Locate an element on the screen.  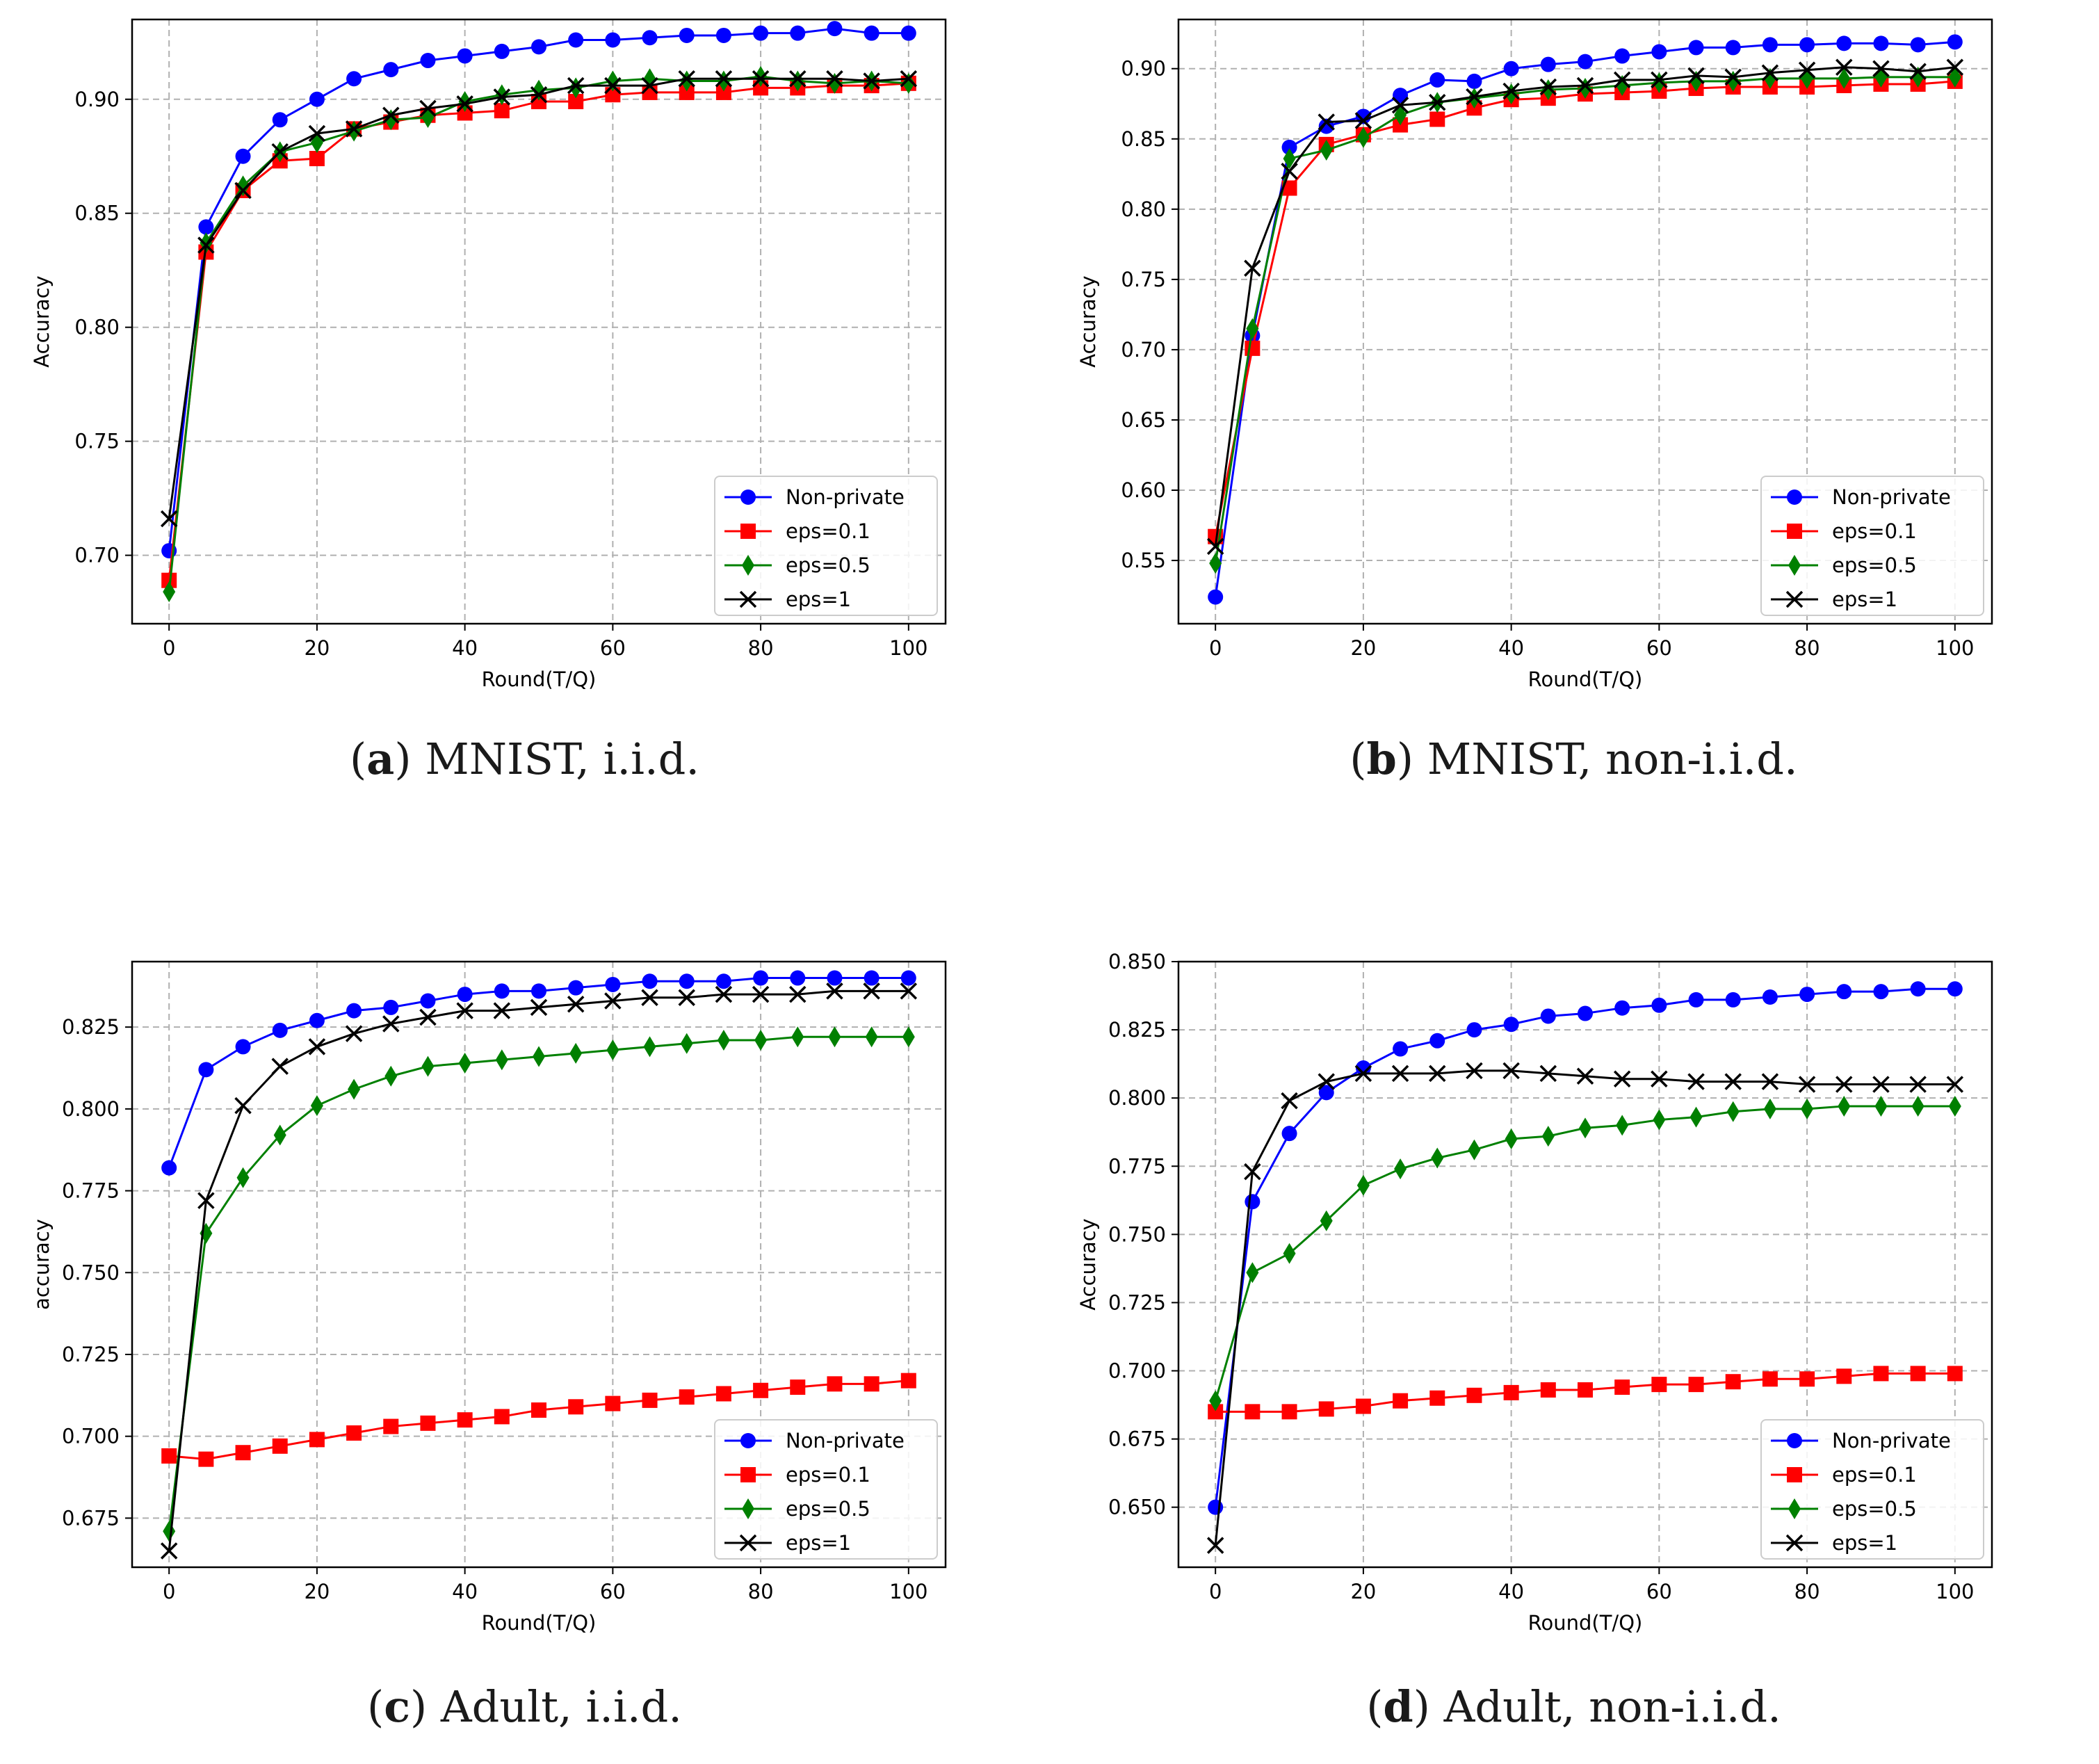
x-tick-label: 60 is located at coordinates (613, 648).